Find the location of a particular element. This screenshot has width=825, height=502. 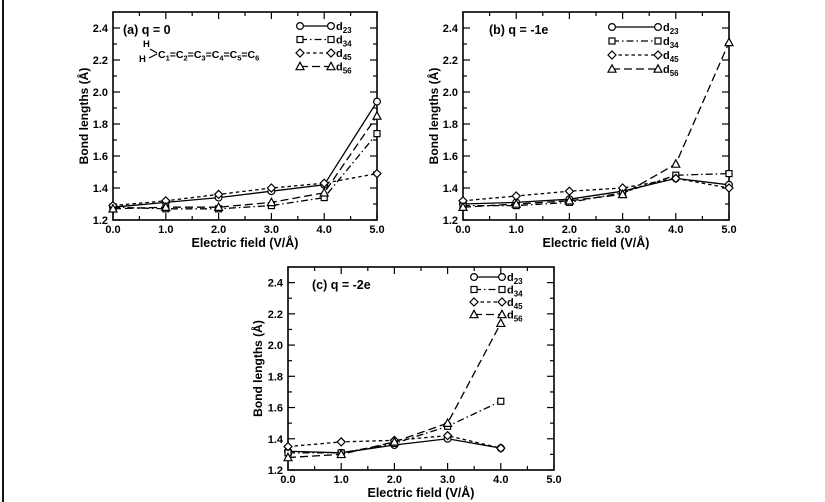

panel-title: (b) q = -1e is located at coordinates (518, 30).